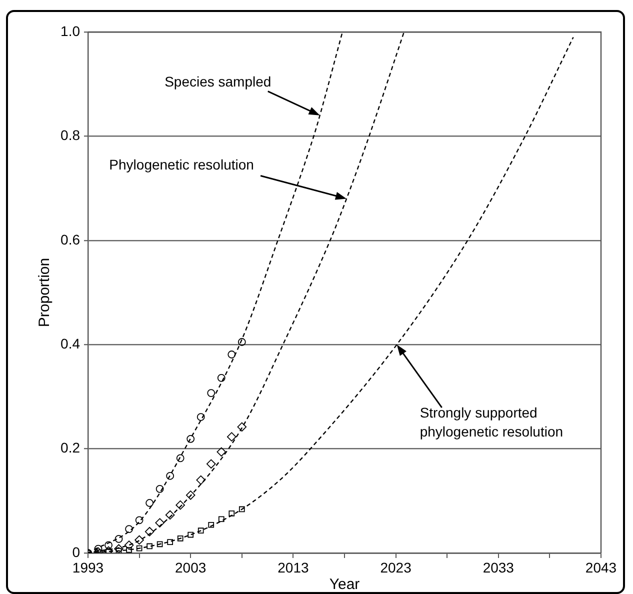  Describe the element at coordinates (70, 135) in the screenshot. I see `y-tick-label: 0.8` at that location.